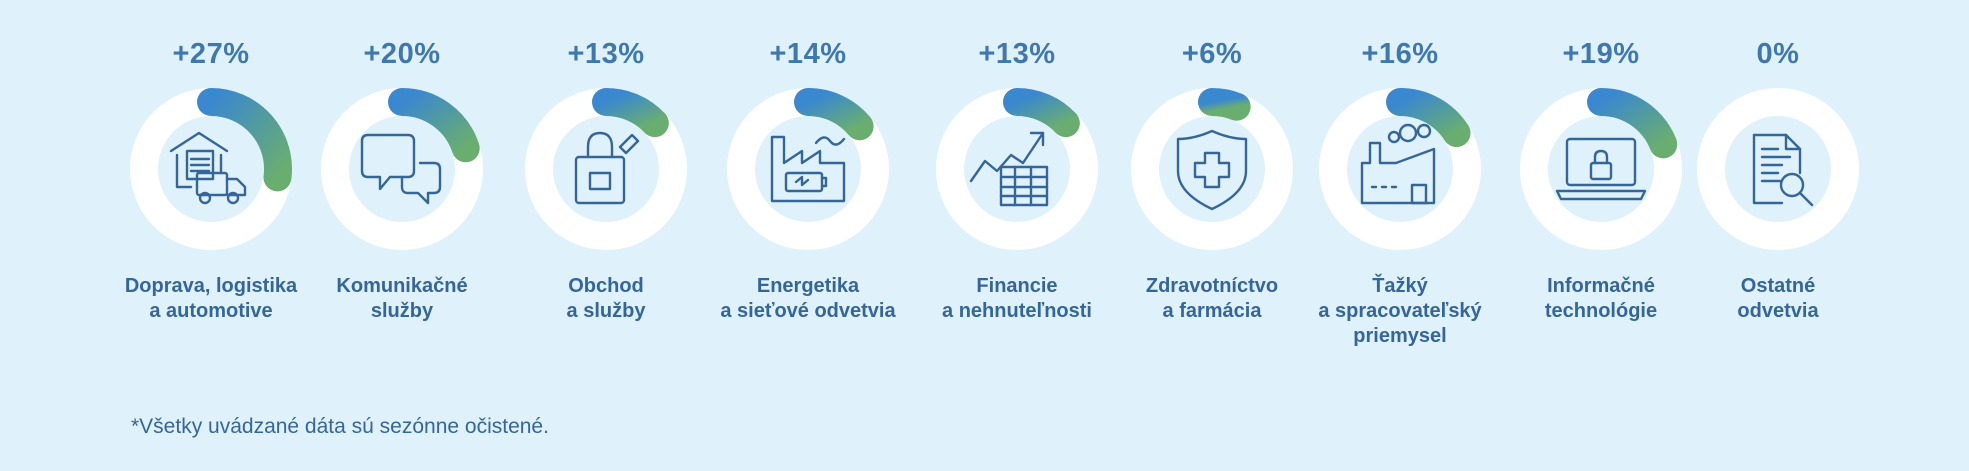 The height and width of the screenshot is (471, 1969). Describe the element at coordinates (402, 54) in the screenshot. I see `growth-percent-label: +20%` at that location.